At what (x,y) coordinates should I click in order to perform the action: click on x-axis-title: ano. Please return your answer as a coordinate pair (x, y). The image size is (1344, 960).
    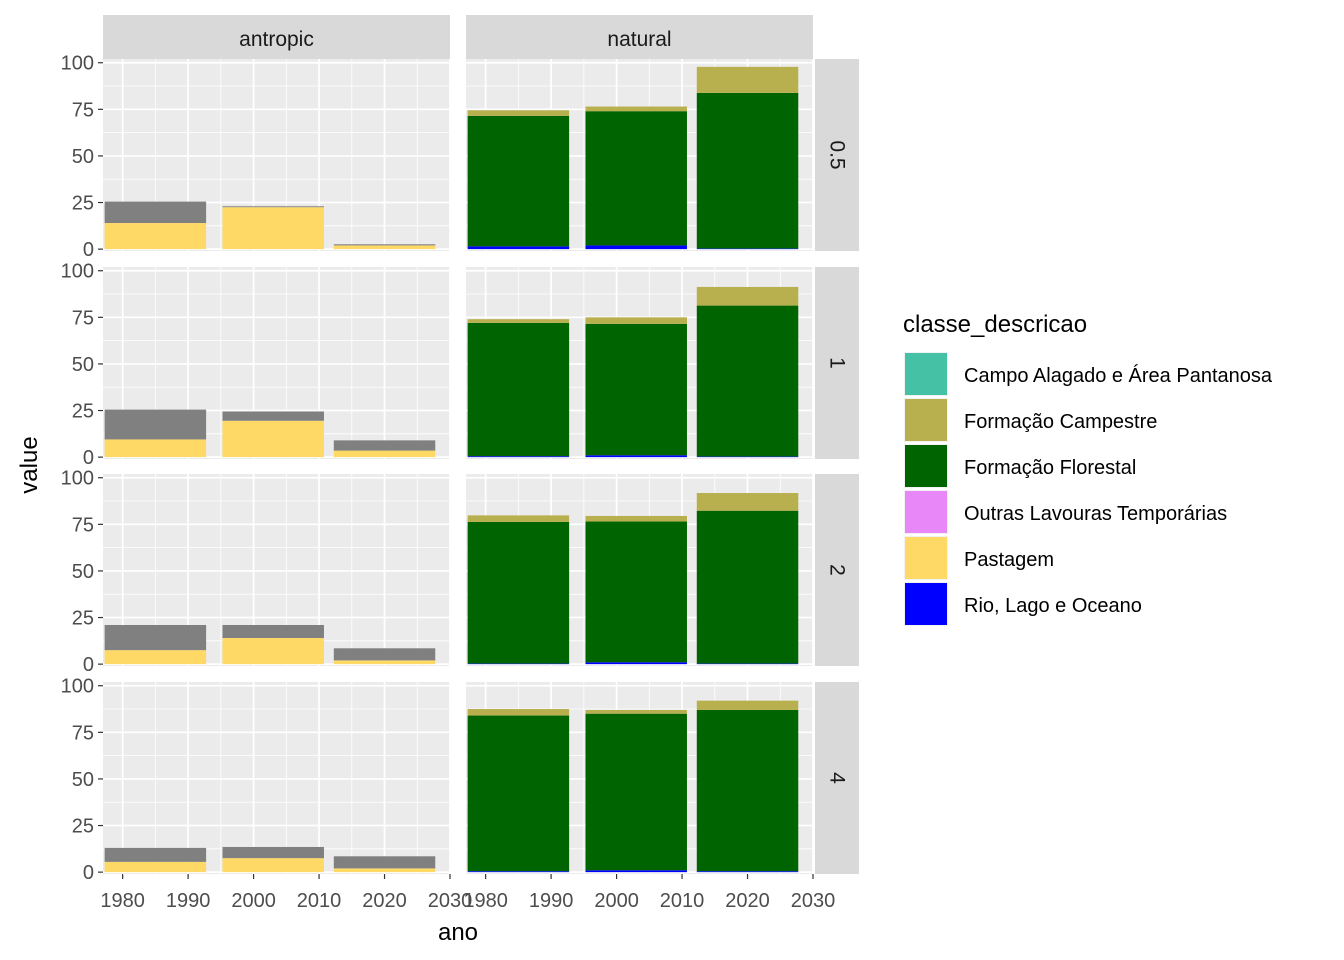
    Looking at the image, I should click on (458, 932).